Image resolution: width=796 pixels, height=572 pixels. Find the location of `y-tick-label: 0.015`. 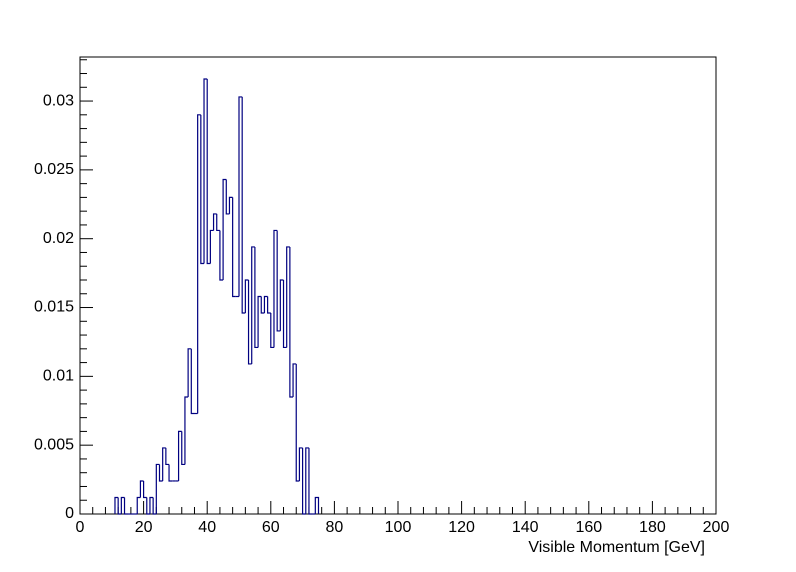

y-tick-label: 0.015 is located at coordinates (54, 307).